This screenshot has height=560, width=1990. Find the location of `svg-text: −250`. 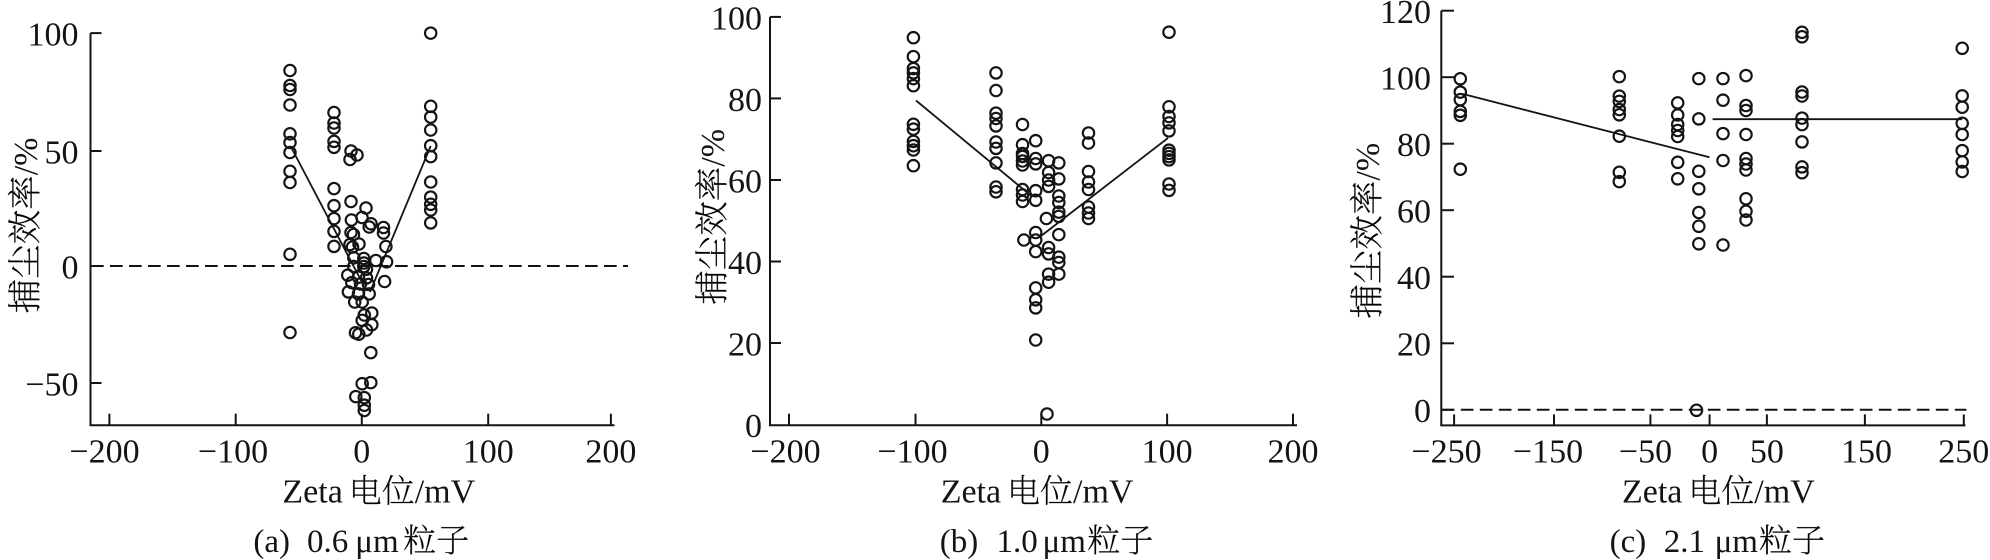

svg-text: −250 is located at coordinates (1446, 452).